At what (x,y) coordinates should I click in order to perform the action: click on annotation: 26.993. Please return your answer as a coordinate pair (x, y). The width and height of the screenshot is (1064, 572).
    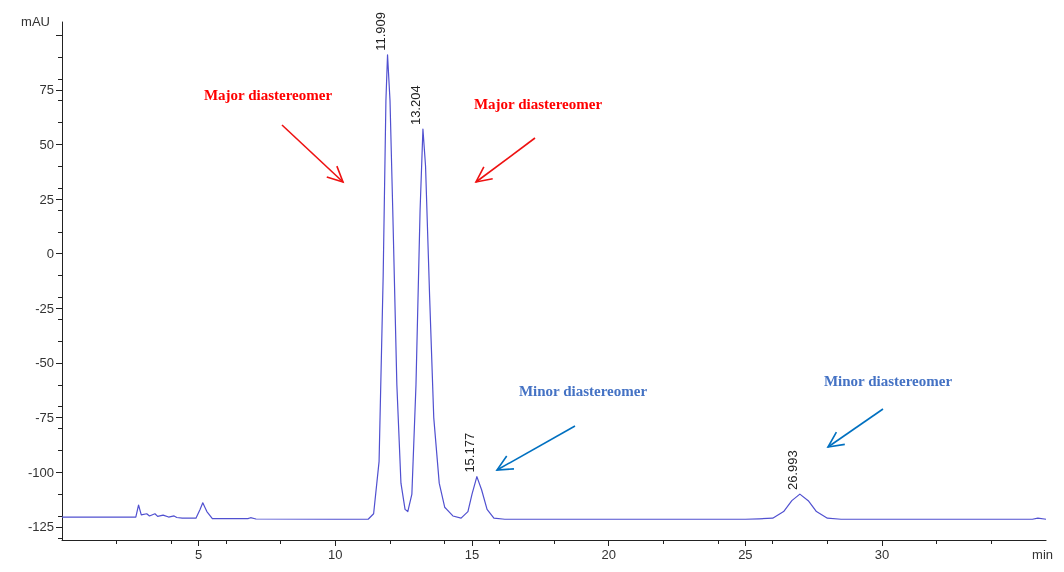
    Looking at the image, I should click on (793, 470).